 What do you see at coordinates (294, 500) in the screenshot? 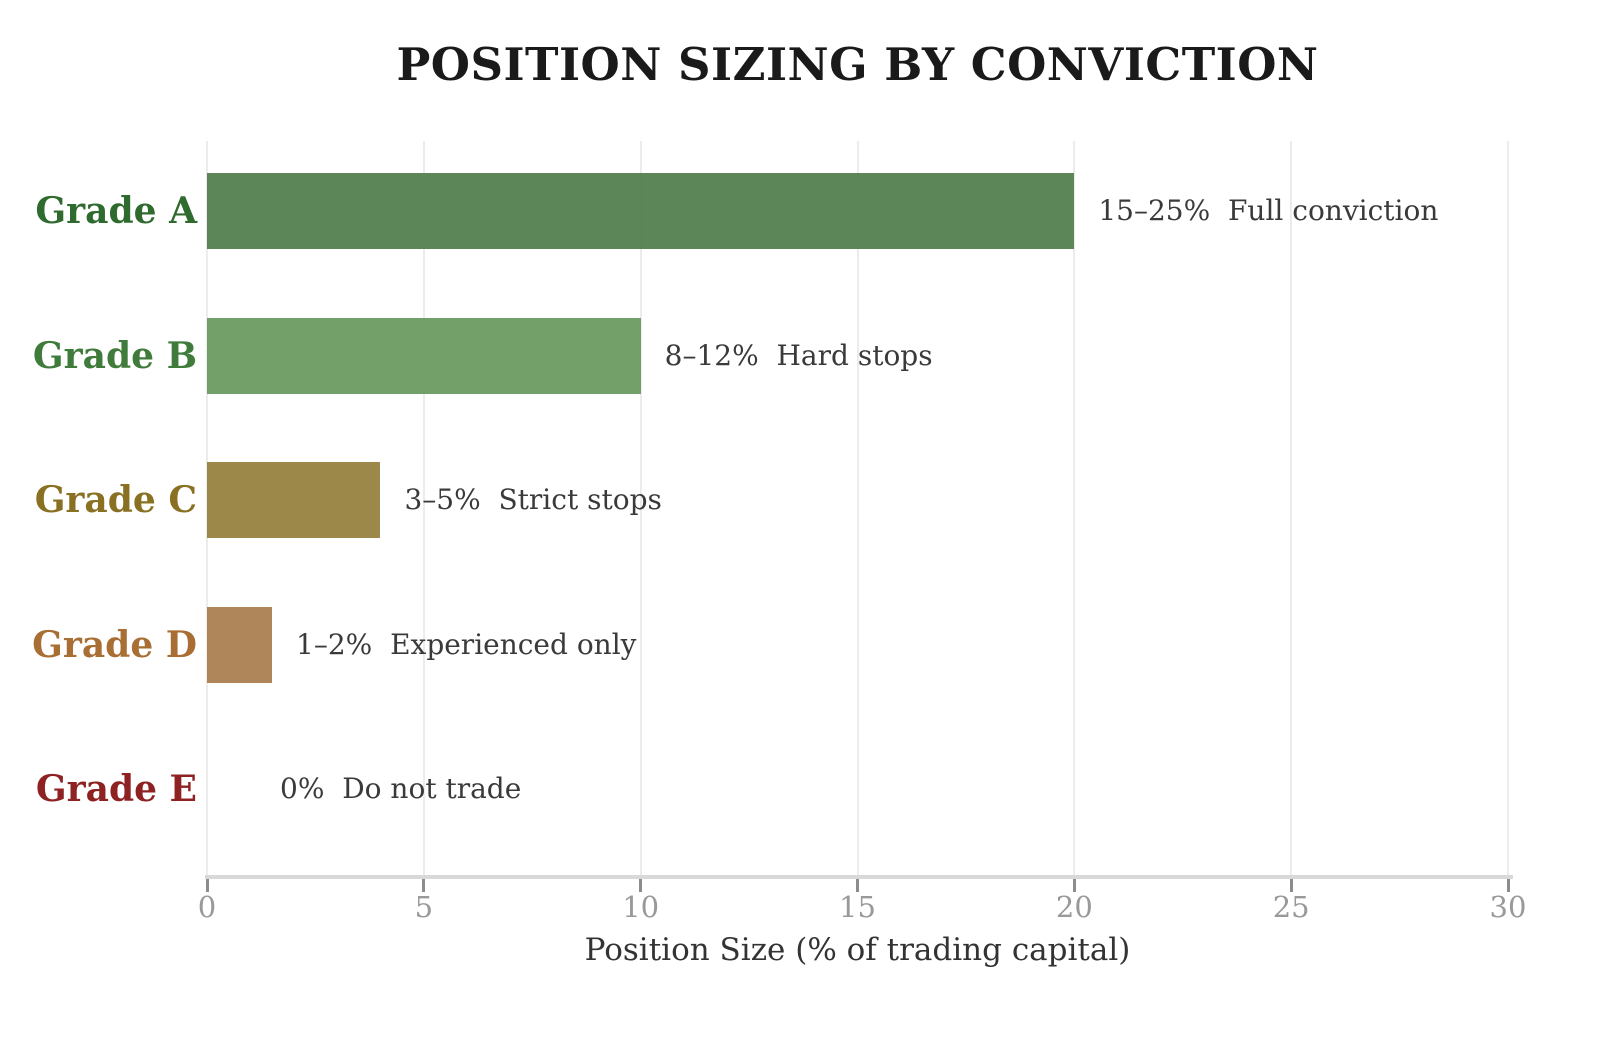
I see `bar-grade-c` at bounding box center [294, 500].